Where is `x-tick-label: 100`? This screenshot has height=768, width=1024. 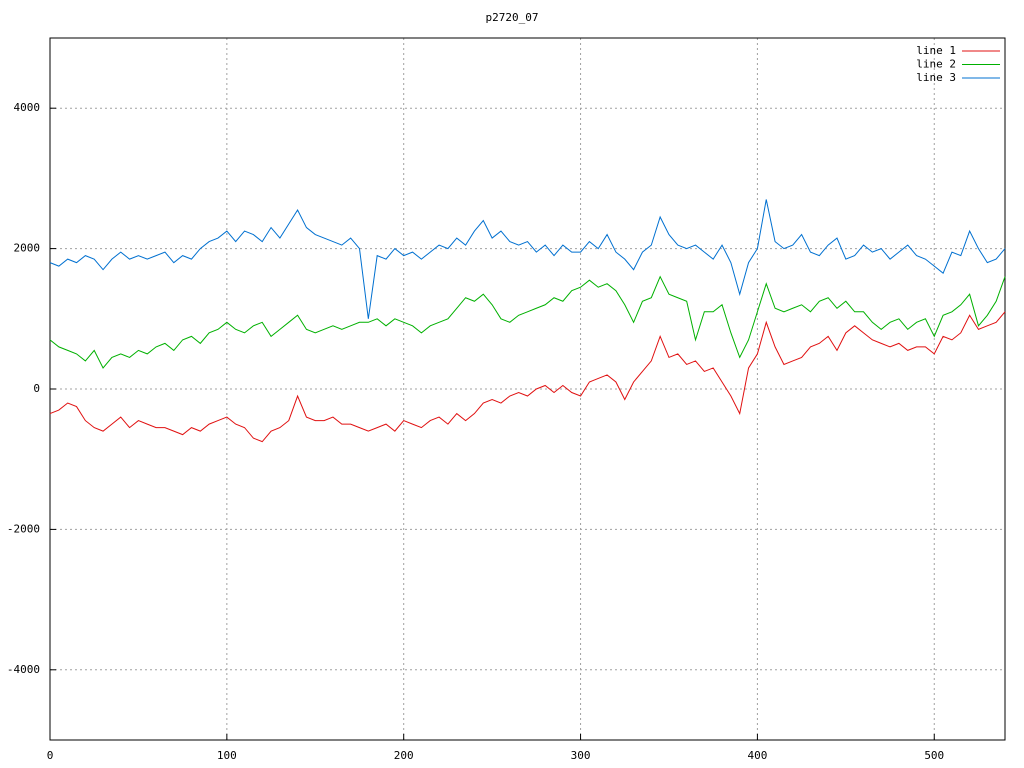 x-tick-label: 100 is located at coordinates (227, 755).